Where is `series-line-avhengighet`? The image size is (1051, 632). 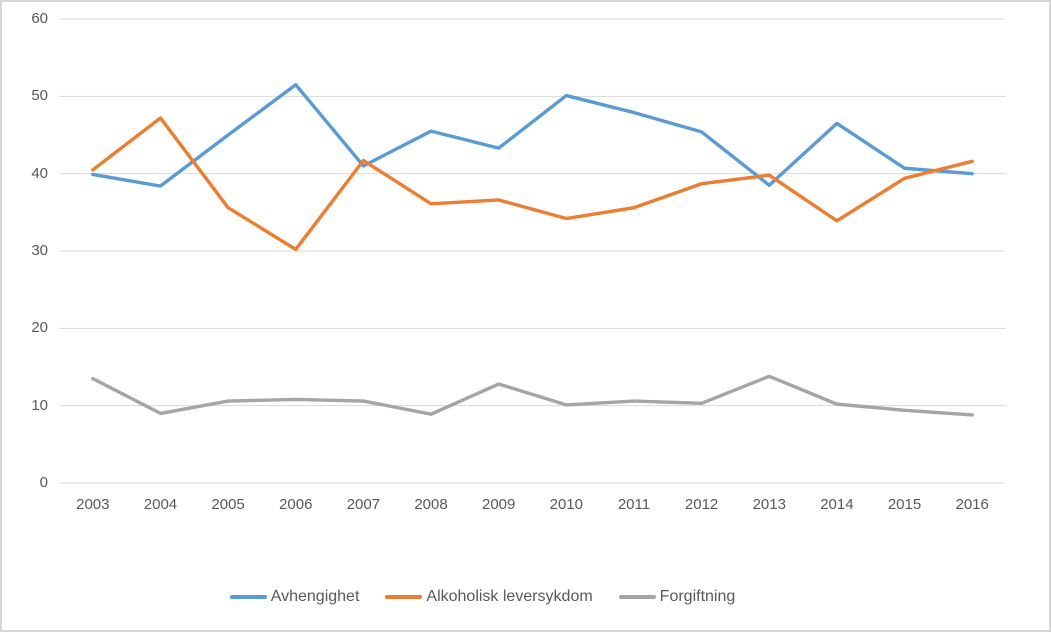 series-line-avhengighet is located at coordinates (532, 135).